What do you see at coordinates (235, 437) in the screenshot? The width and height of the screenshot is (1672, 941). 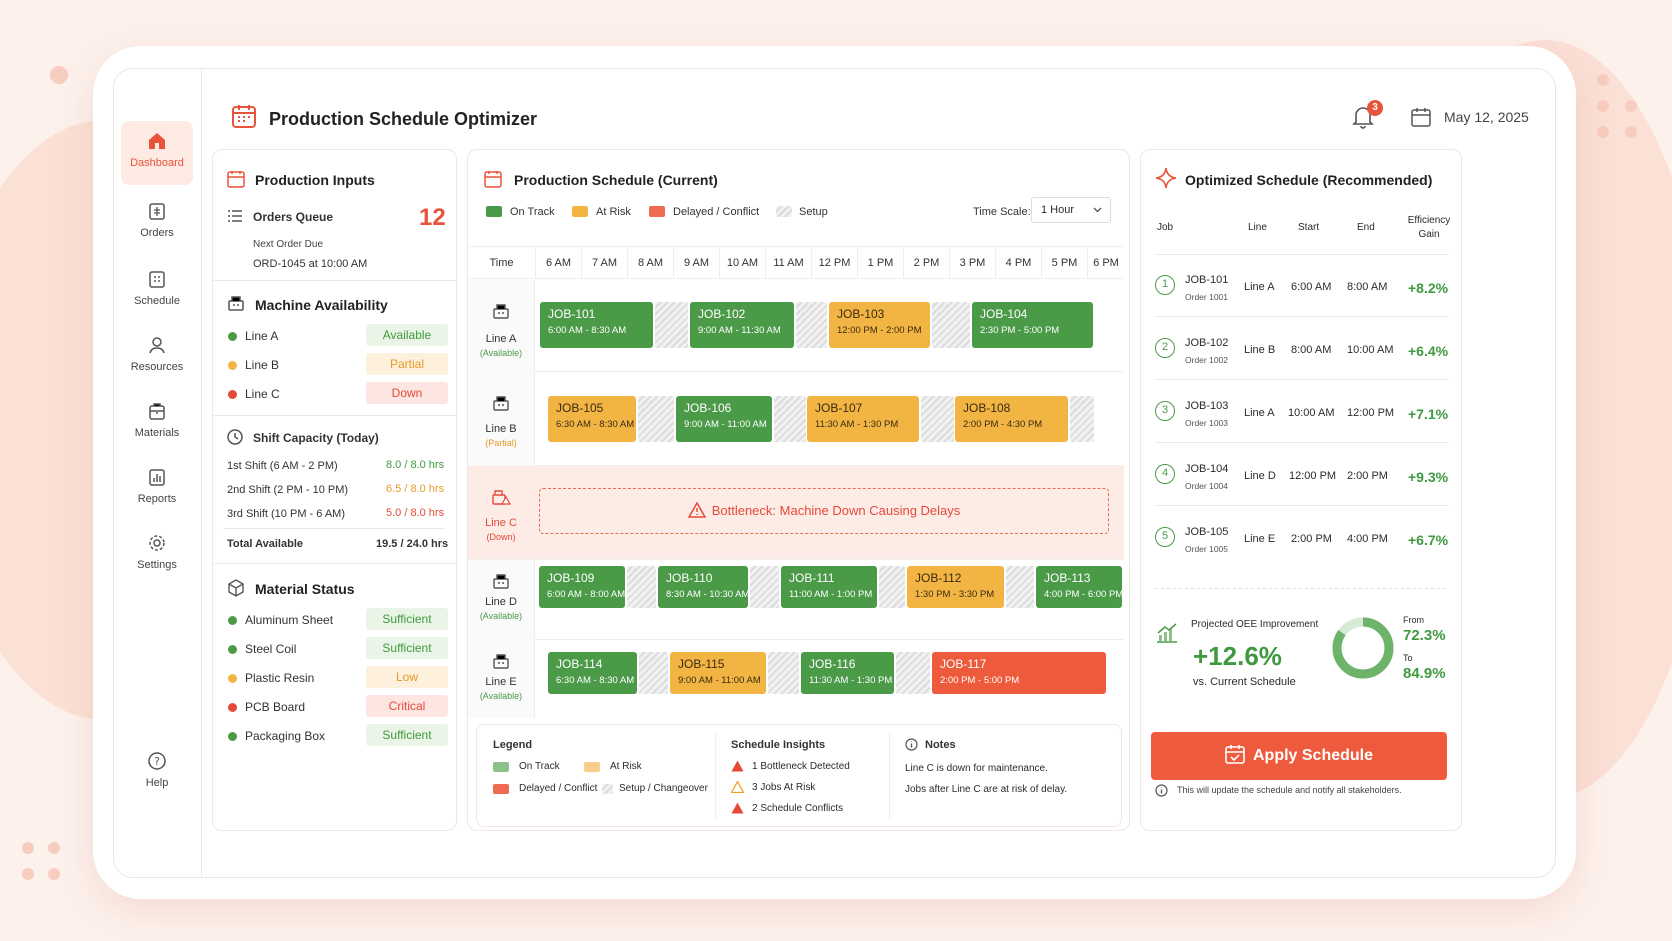 I see `clock-icon` at bounding box center [235, 437].